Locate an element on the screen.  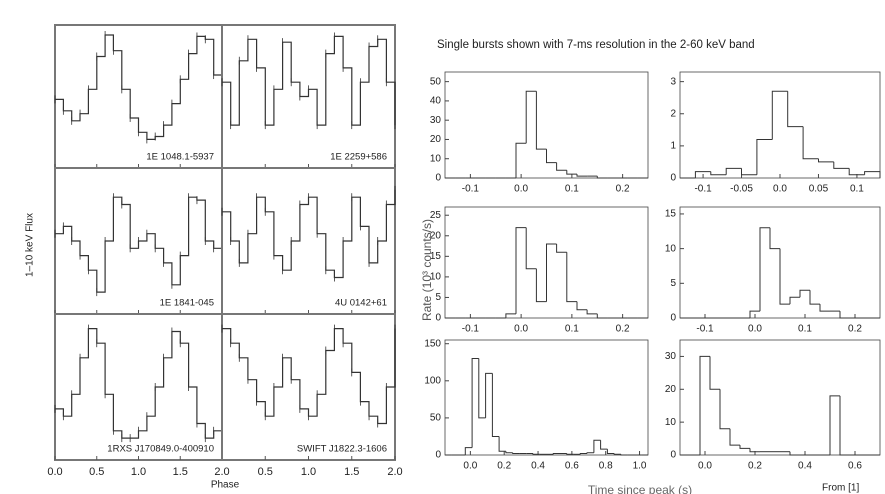
x-tick-label: 0.4 is located at coordinates (538, 466).